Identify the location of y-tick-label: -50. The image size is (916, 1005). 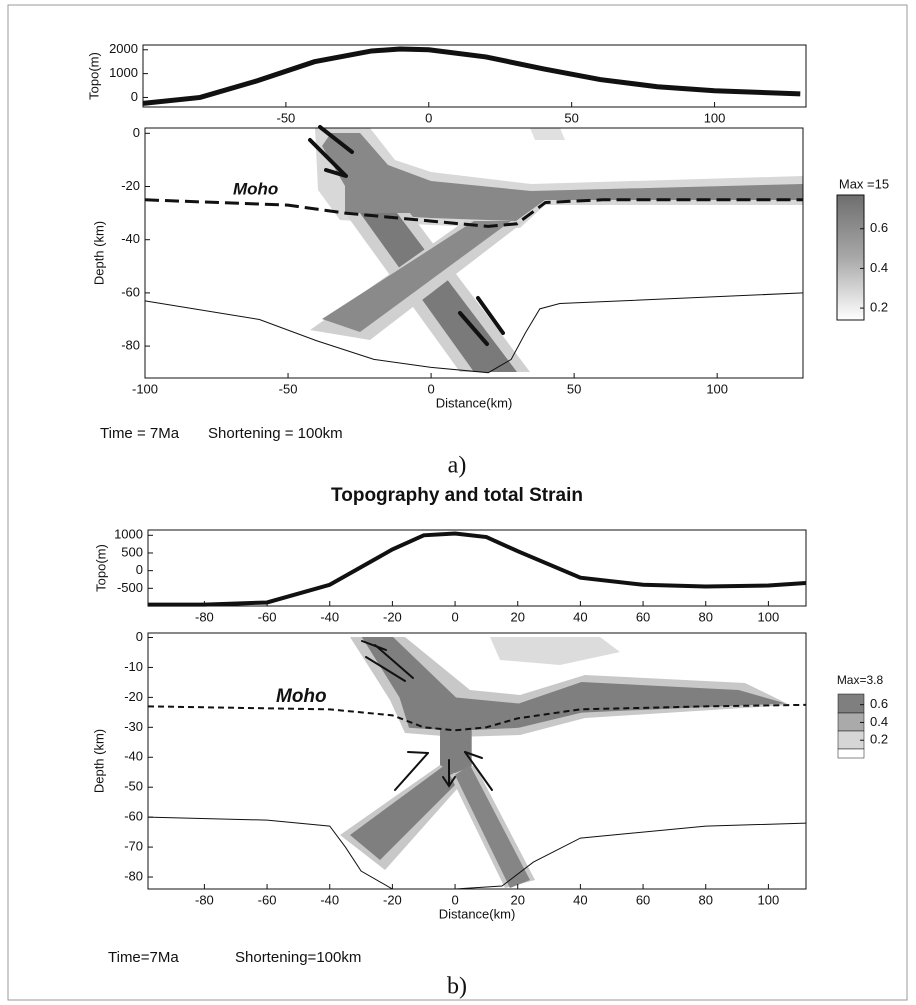
(133, 786).